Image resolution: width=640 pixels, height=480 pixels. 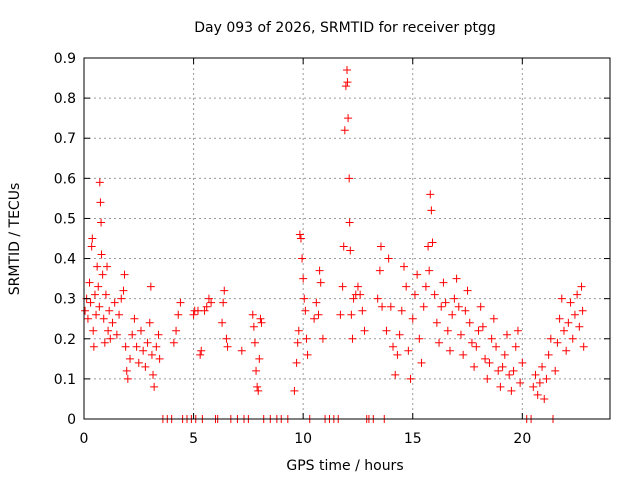 What do you see at coordinates (71, 420) in the screenshot?
I see `y-tick-label: 0` at bounding box center [71, 420].